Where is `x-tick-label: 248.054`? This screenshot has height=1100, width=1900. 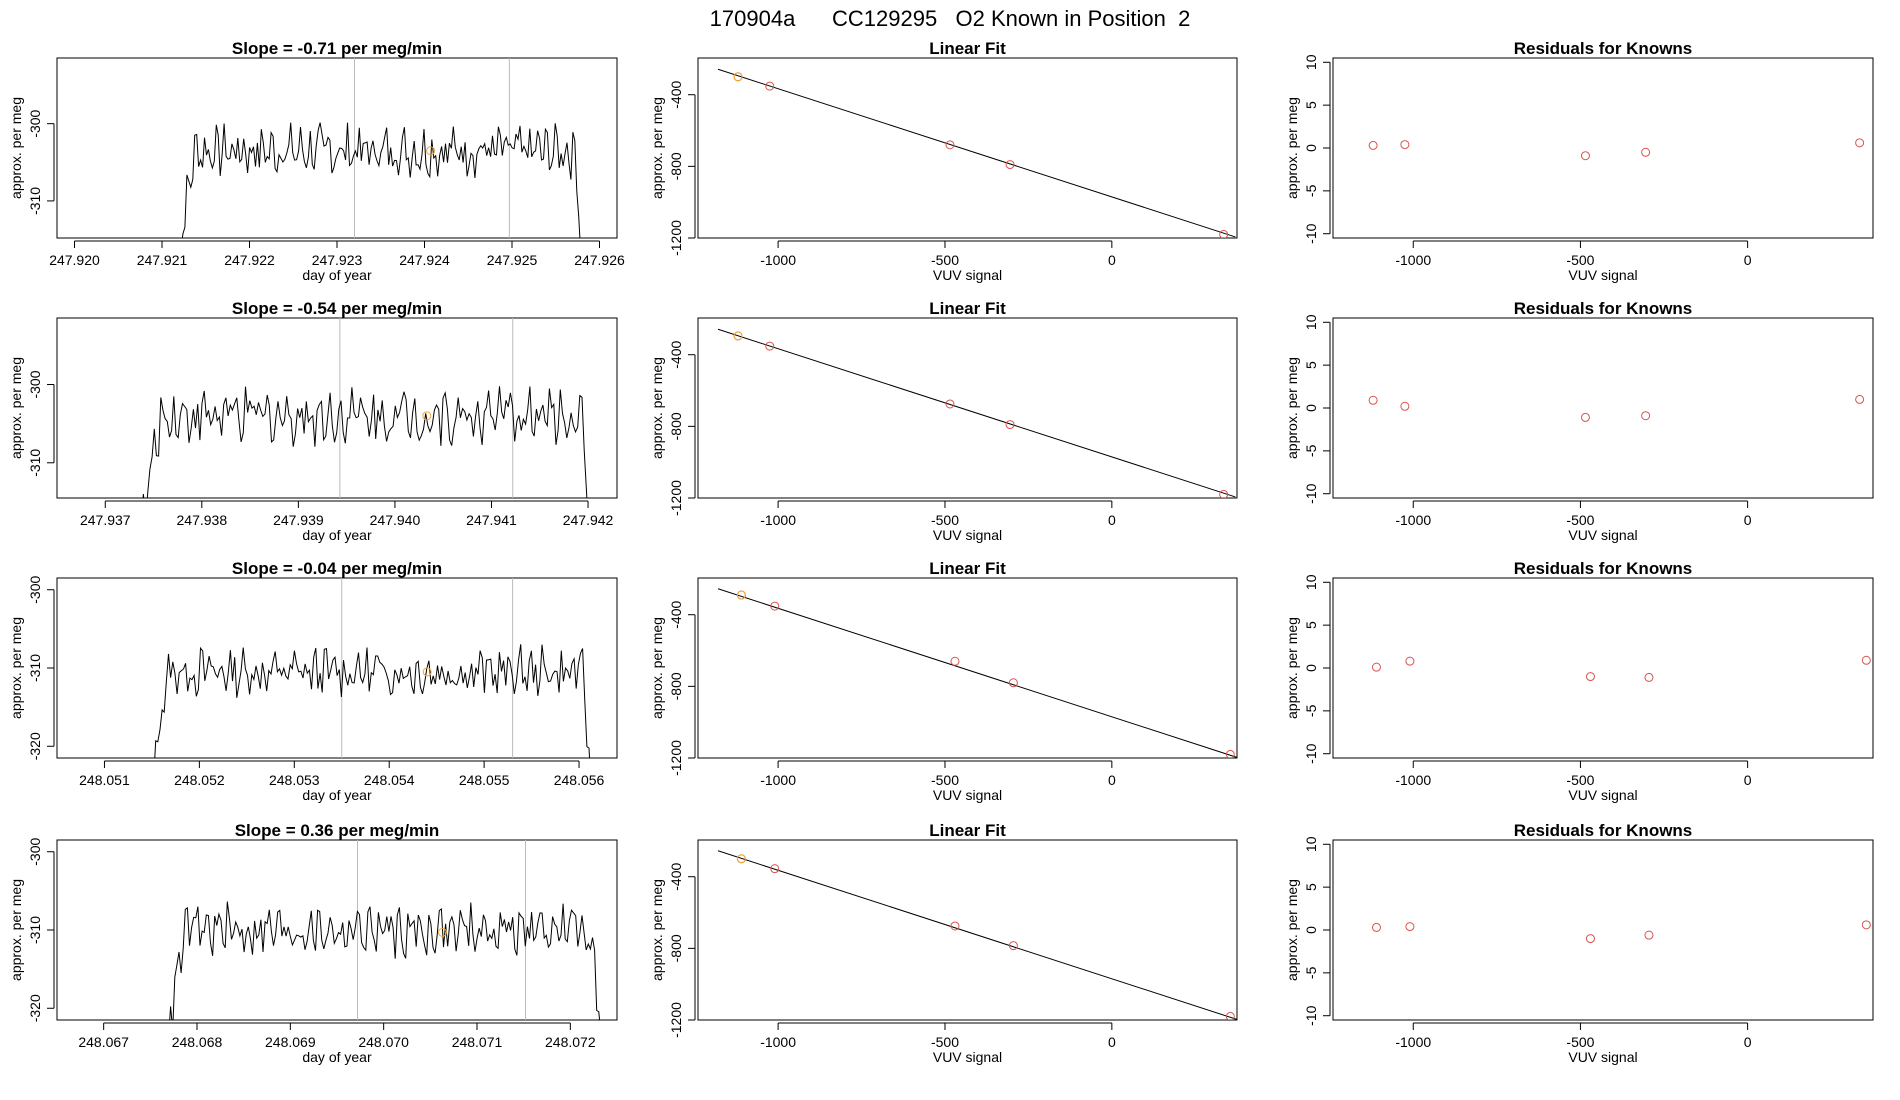
x-tick-label: 248.054 is located at coordinates (389, 780).